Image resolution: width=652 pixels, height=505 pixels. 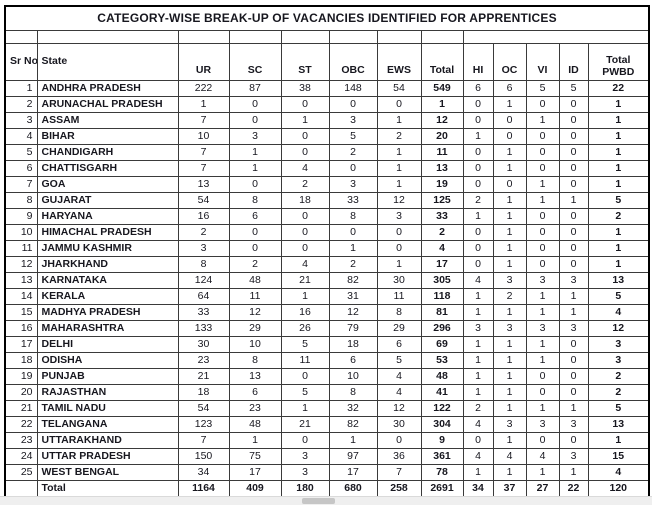 What do you see at coordinates (305, 62) in the screenshot?
I see `column-header-st: ST` at bounding box center [305, 62].